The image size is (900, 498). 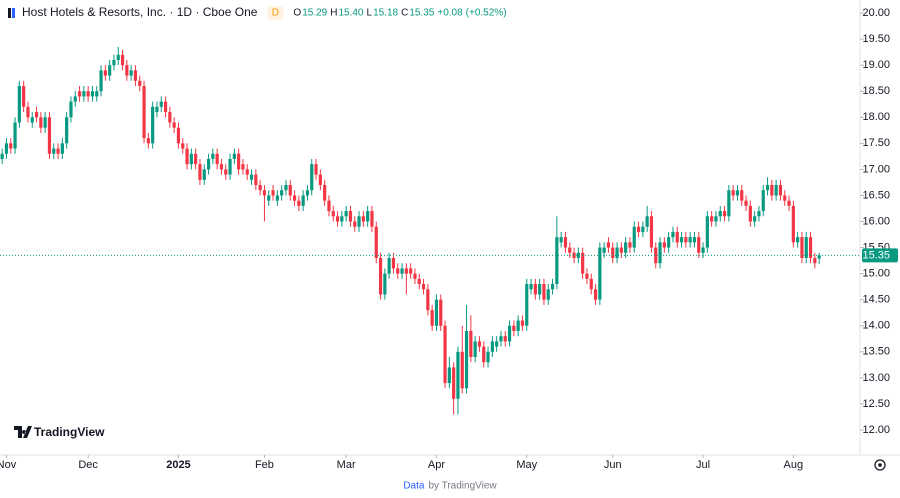 I want to click on x-tick-label: Jul, so click(x=703, y=465).